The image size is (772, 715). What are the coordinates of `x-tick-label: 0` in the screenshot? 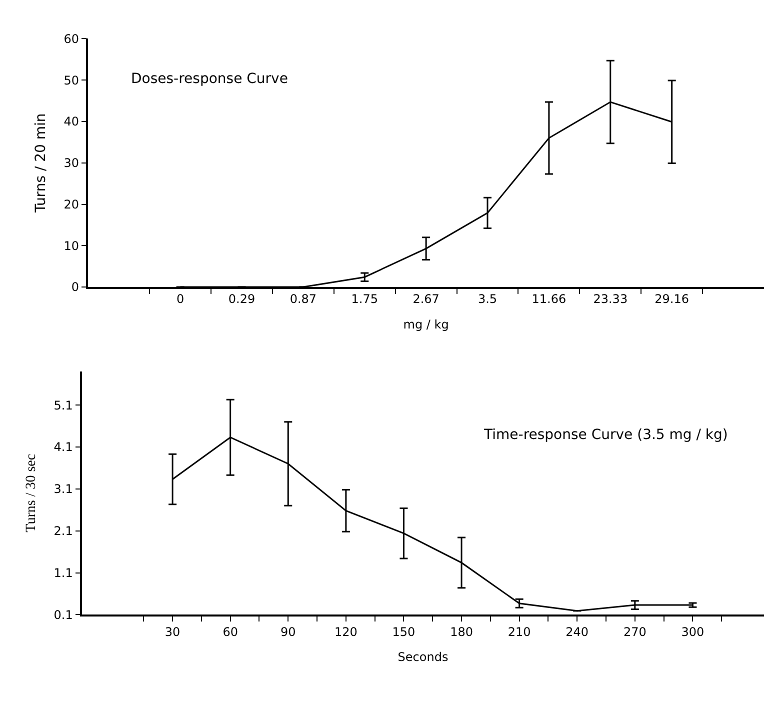 It's located at (180, 299).